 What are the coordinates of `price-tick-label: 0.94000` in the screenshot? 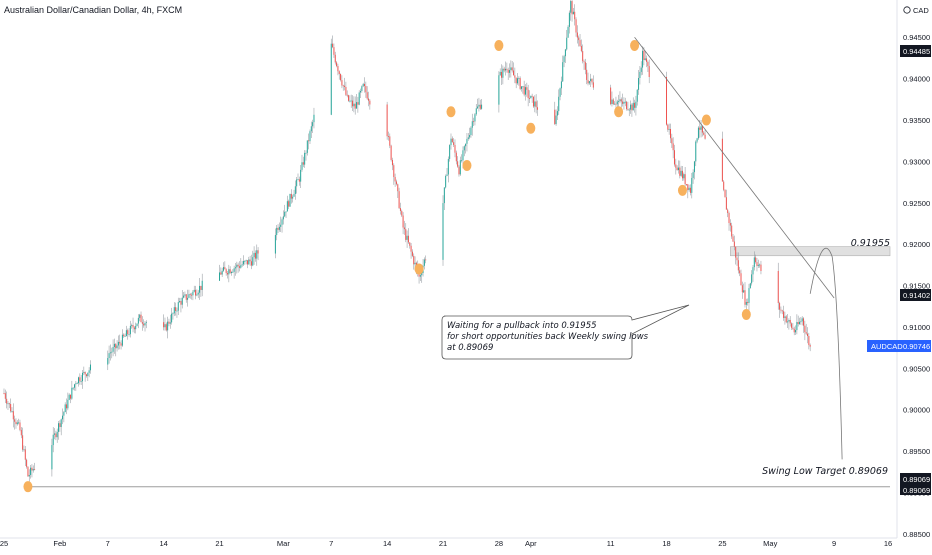 It's located at (916, 79).